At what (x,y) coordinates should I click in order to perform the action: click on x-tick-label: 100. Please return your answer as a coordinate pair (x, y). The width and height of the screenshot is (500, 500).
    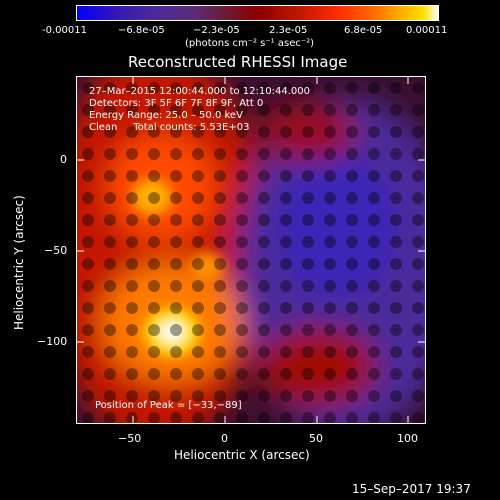
    Looking at the image, I should click on (407, 438).